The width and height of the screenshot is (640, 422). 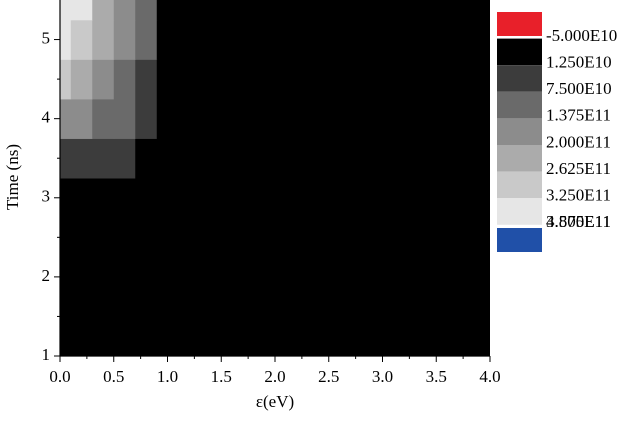 I want to click on x-tick-label: 1.5, so click(x=221, y=376).